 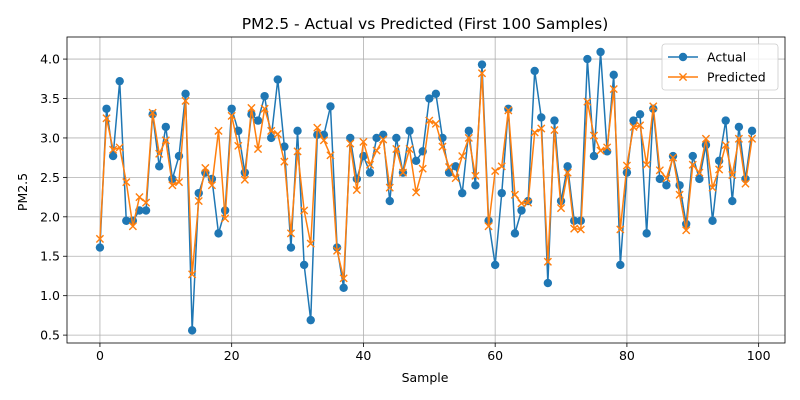 I want to click on y-tick-label: 1.5, so click(x=50, y=256).